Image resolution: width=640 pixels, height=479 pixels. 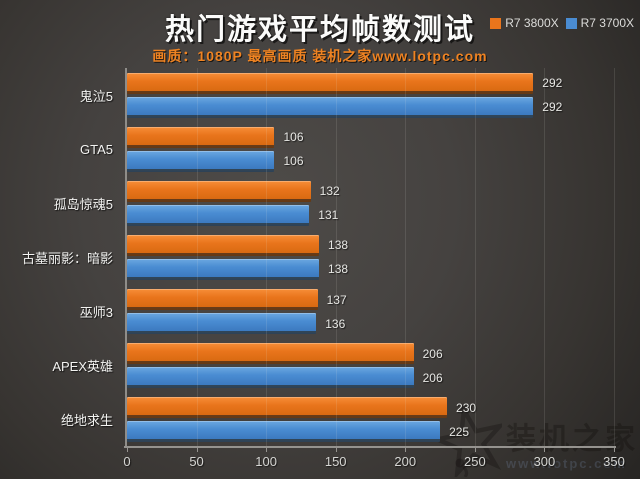 I want to click on bar-value-label: 230, so click(x=466, y=407).